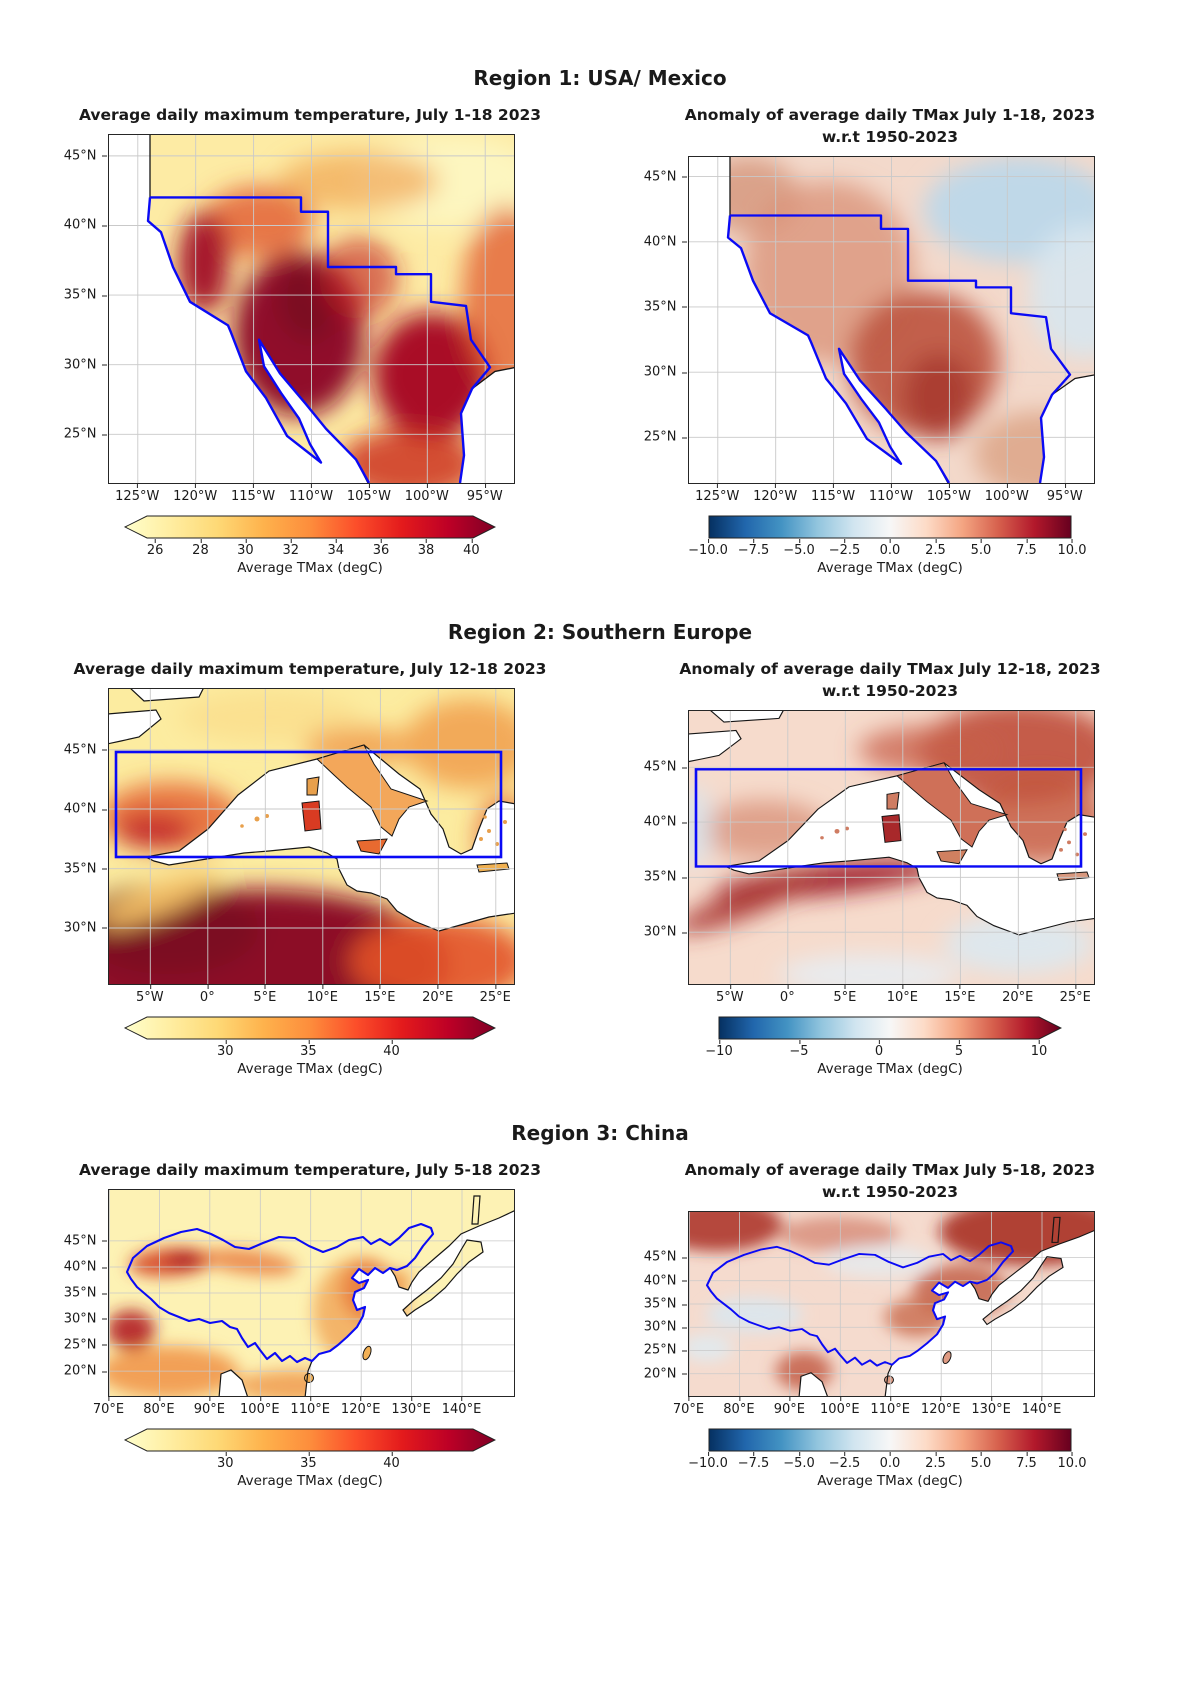 This screenshot has width=1200, height=1697. What do you see at coordinates (1072, 1461) in the screenshot?
I see `tick-label: 10.0` at bounding box center [1072, 1461].